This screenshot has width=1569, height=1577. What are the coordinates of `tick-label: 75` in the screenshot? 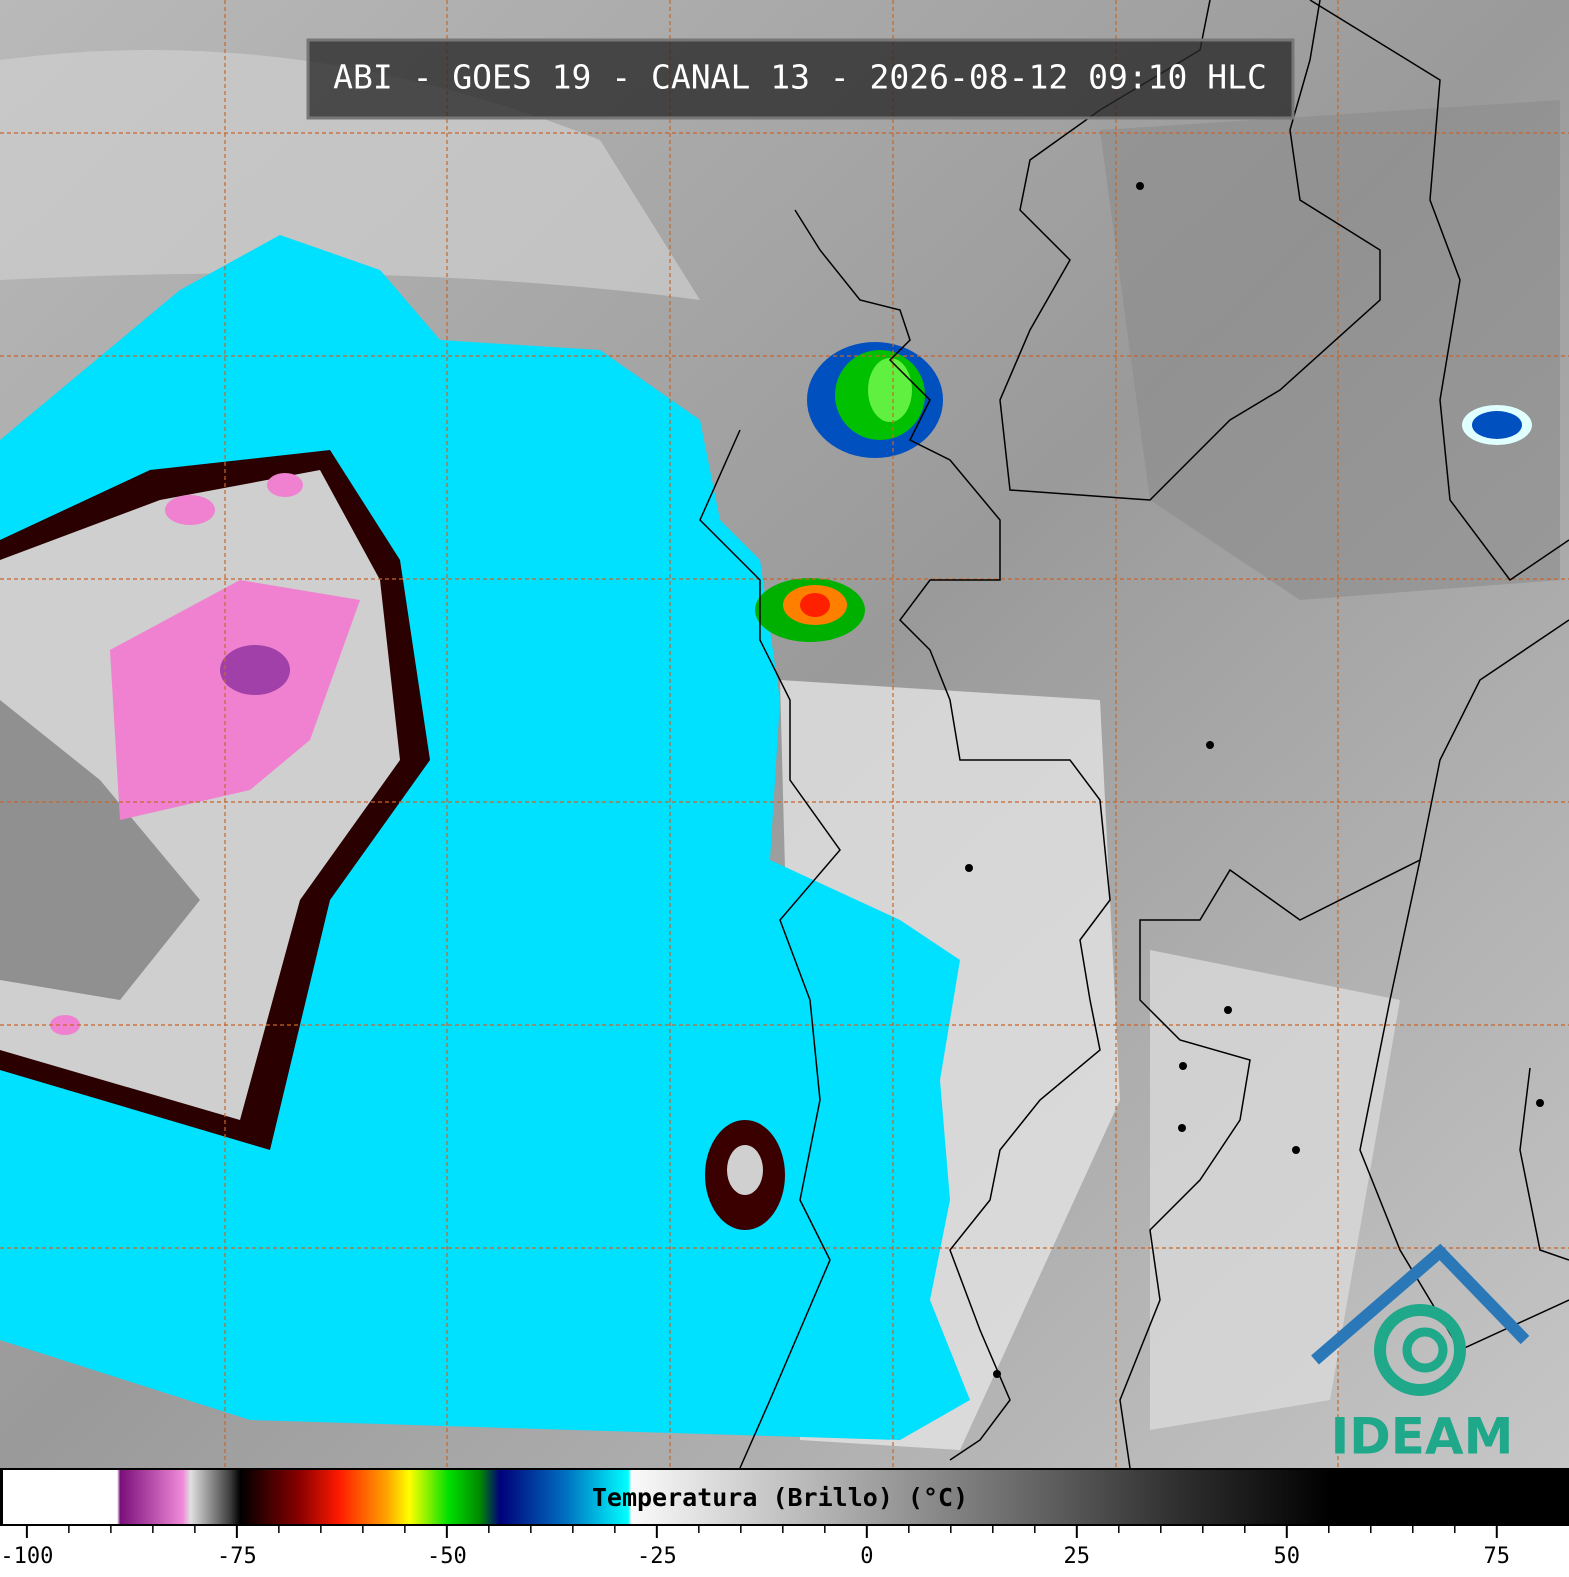 It's located at (1497, 1556).